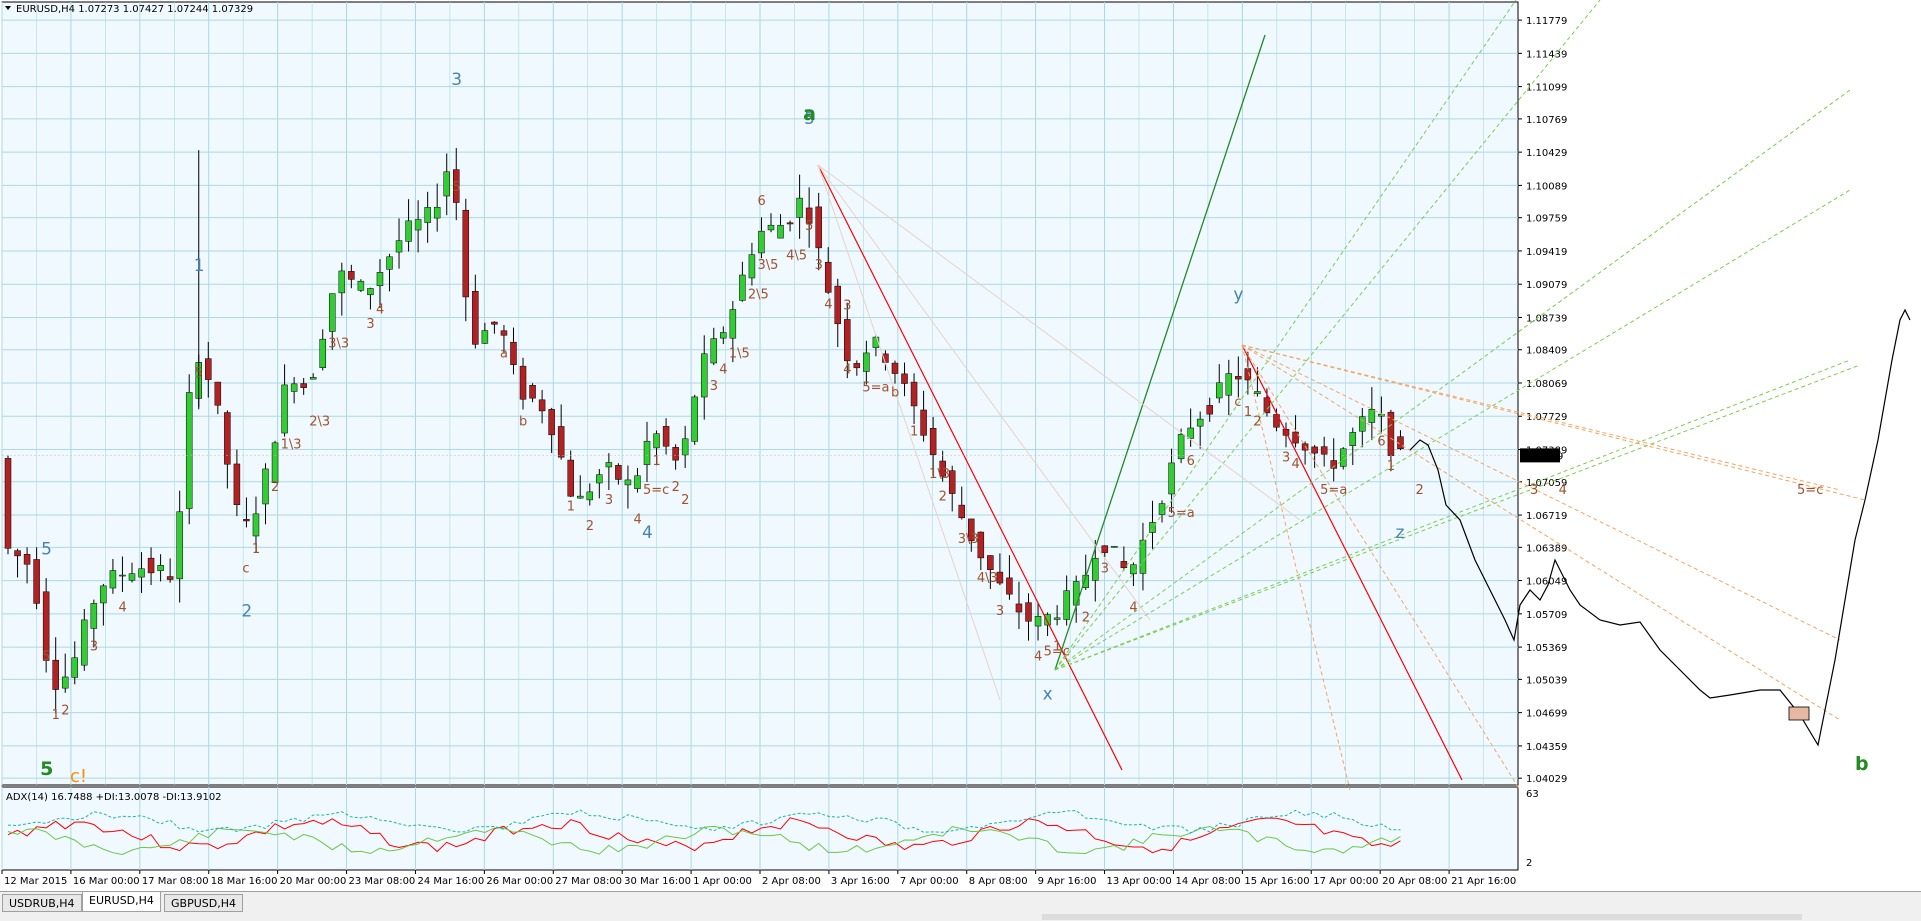 This screenshot has width=1921, height=921. What do you see at coordinates (313, 881) in the screenshot?
I see `time-axis-label: 20 Mar 00:00` at bounding box center [313, 881].